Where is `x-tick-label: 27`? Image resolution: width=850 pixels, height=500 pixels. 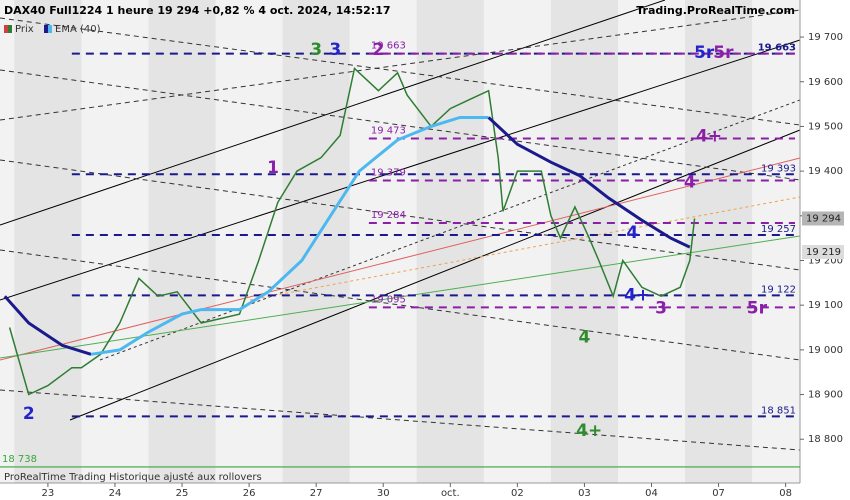 x-tick-label: 27 is located at coordinates (316, 493).